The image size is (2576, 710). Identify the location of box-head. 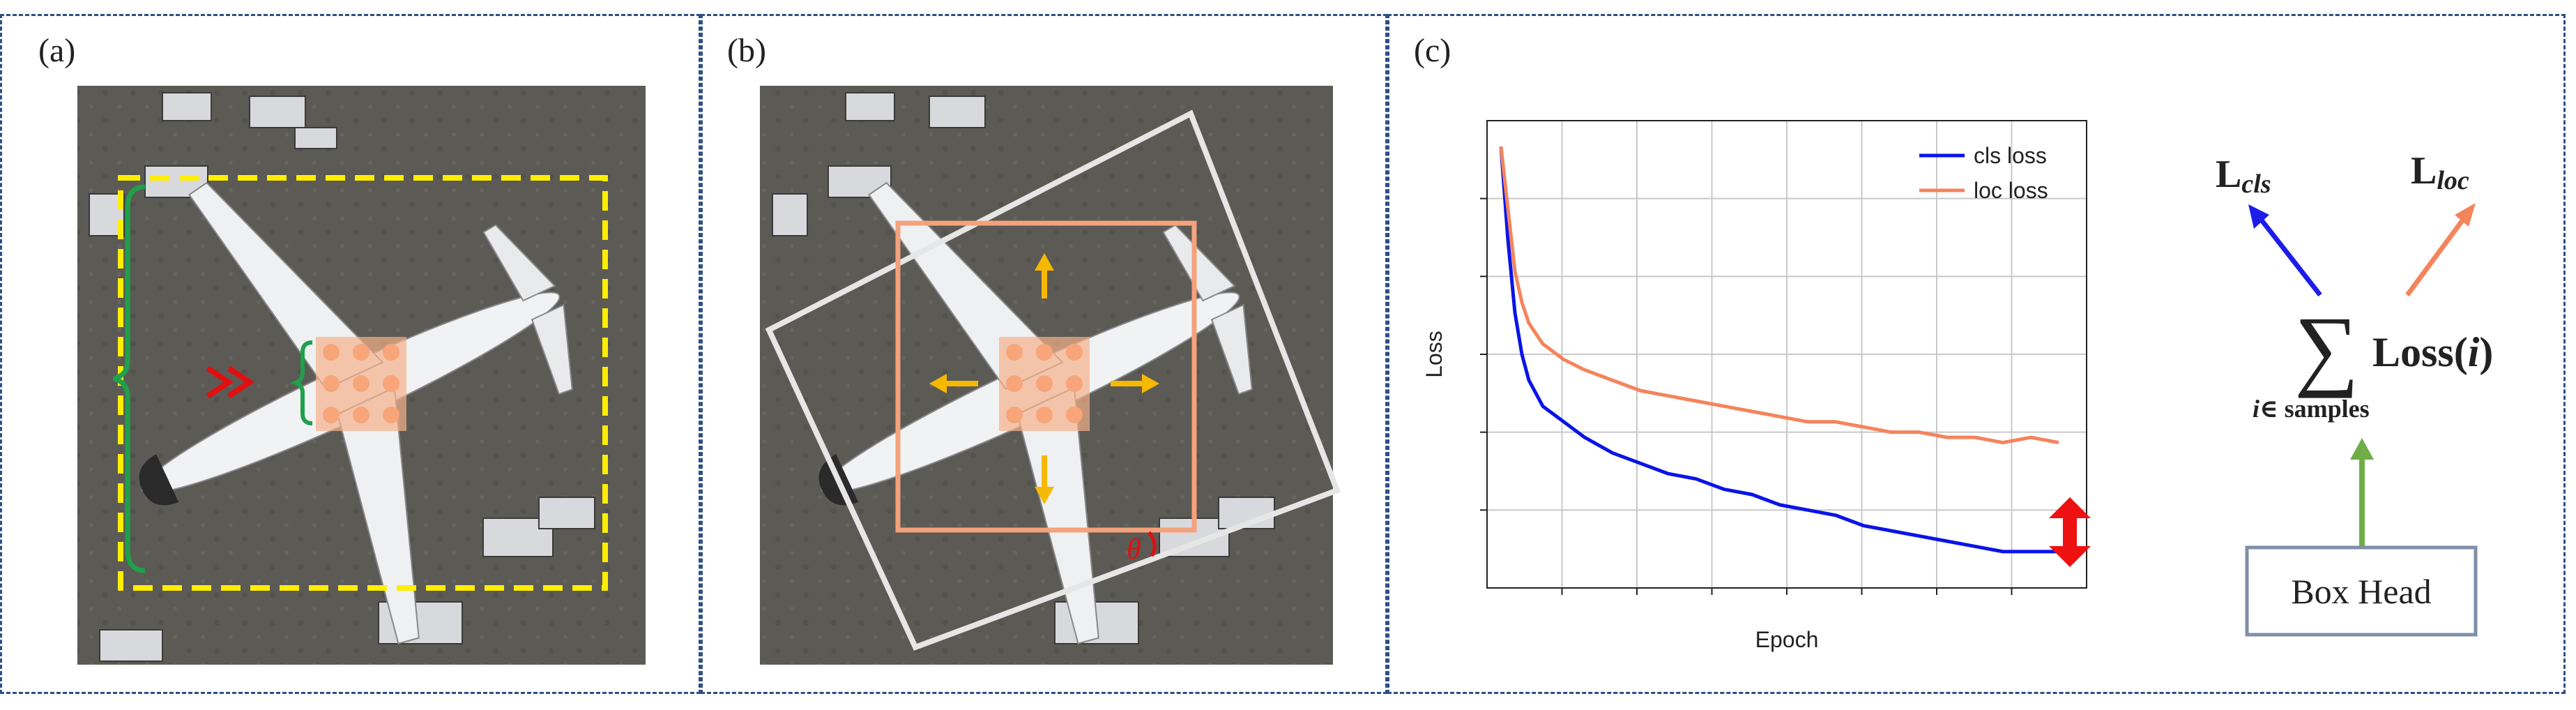
(2362, 591).